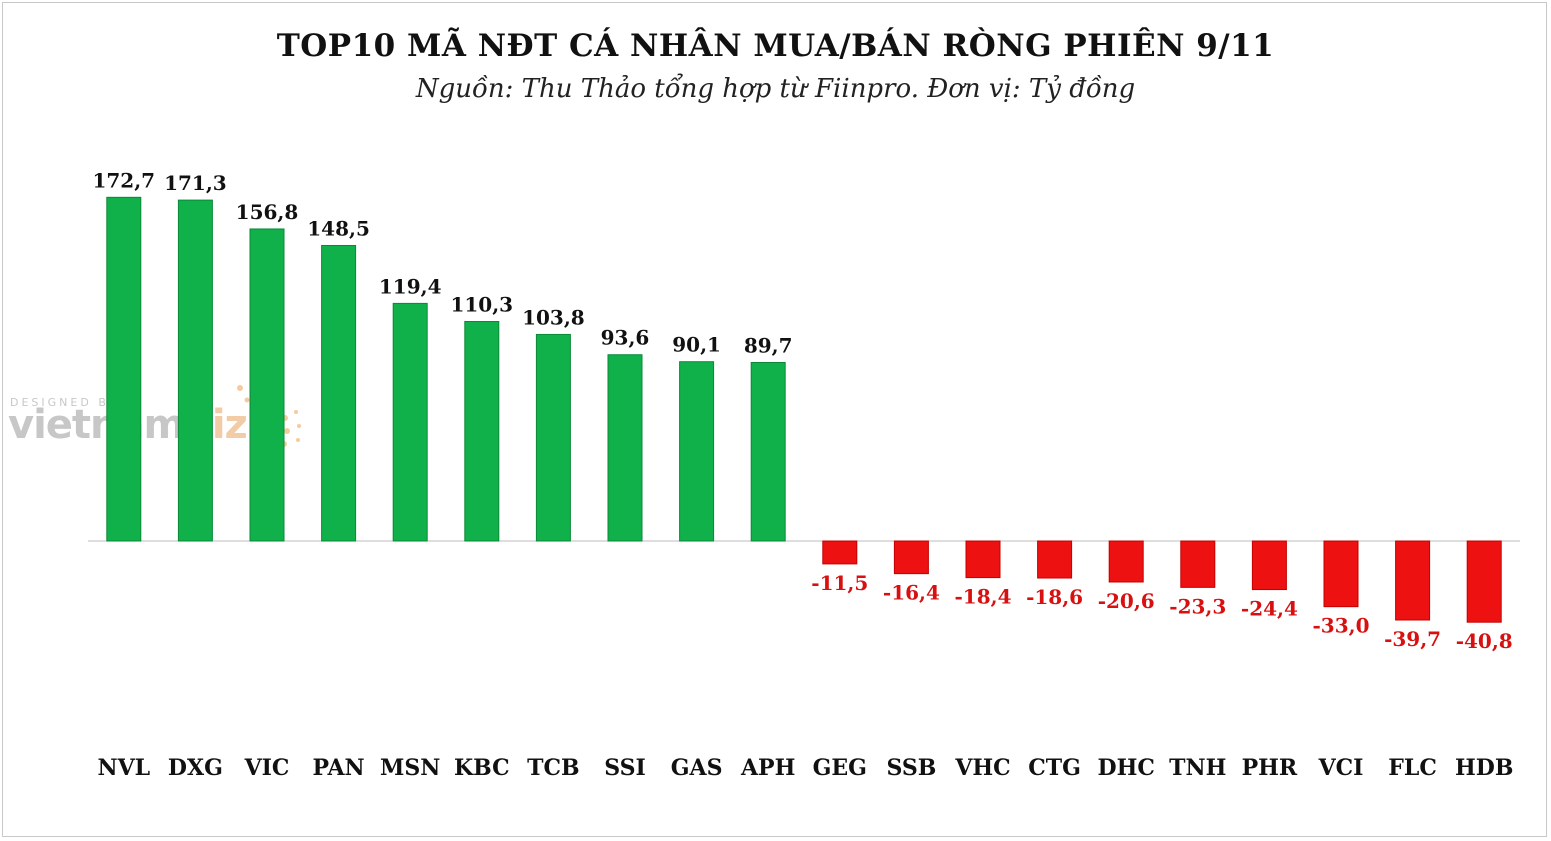  I want to click on watermark-brand-main: vietnam, so click(96, 425).